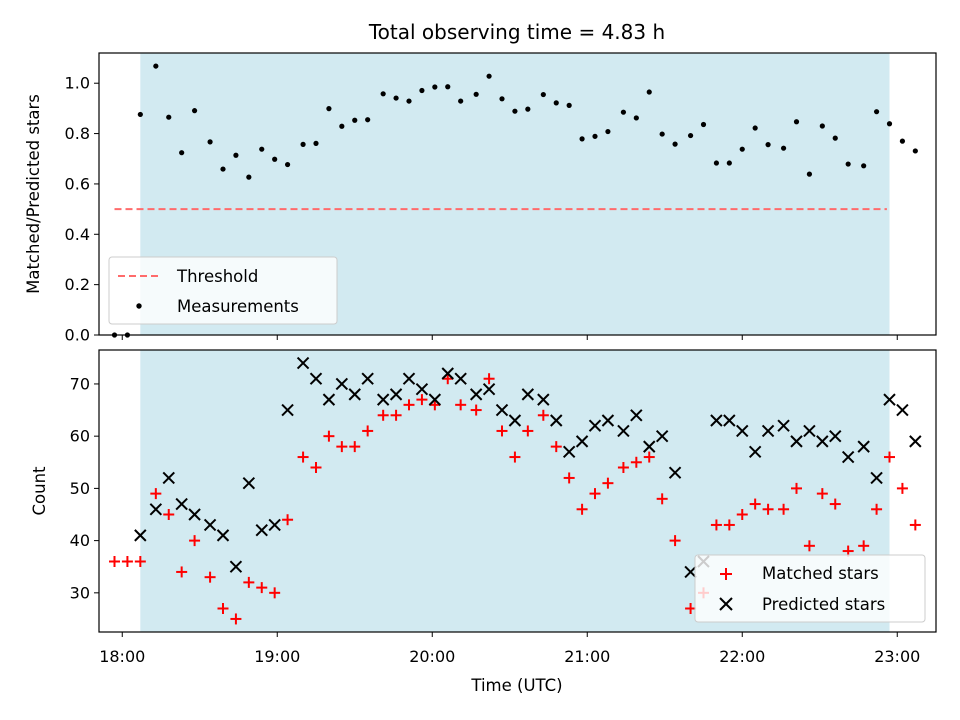 Image resolution: width=960 pixels, height=720 pixels. What do you see at coordinates (238, 306) in the screenshot?
I see `legend-measurements-label: Measurements` at bounding box center [238, 306].